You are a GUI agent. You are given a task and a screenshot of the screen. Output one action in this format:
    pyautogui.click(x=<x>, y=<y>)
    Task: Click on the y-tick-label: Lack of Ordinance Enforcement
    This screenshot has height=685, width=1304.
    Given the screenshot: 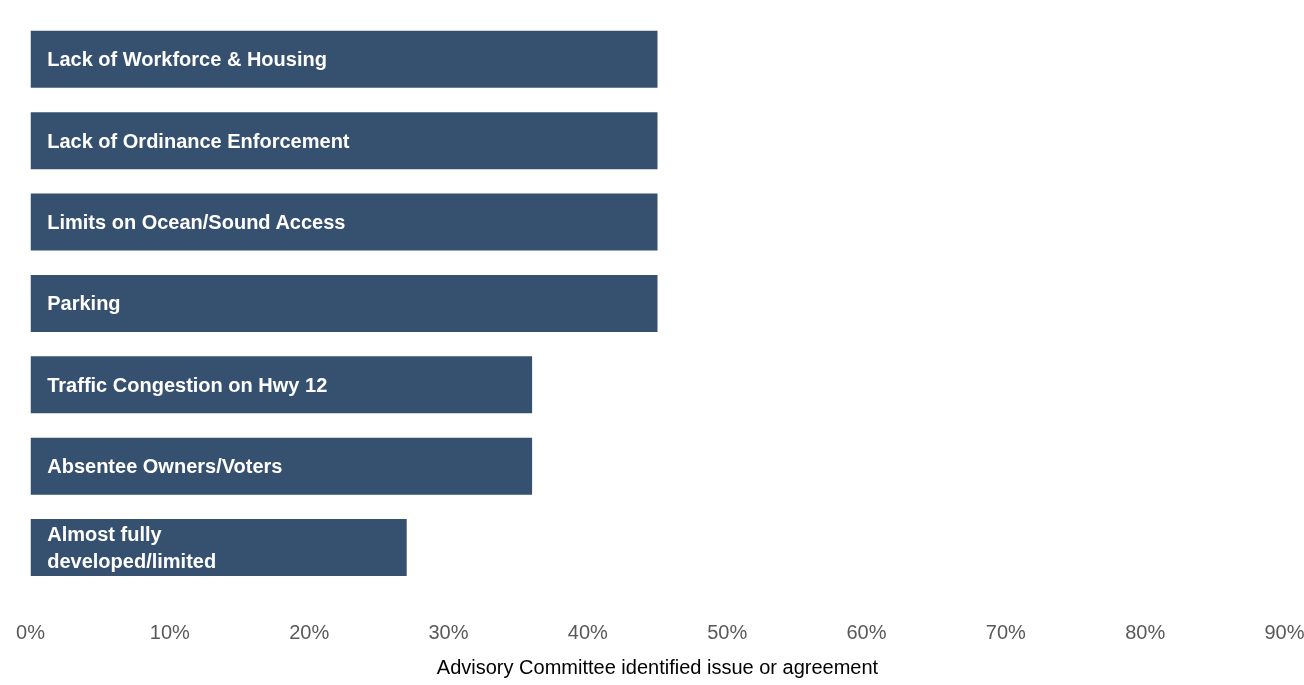 What is the action you would take?
    pyautogui.click(x=198, y=140)
    